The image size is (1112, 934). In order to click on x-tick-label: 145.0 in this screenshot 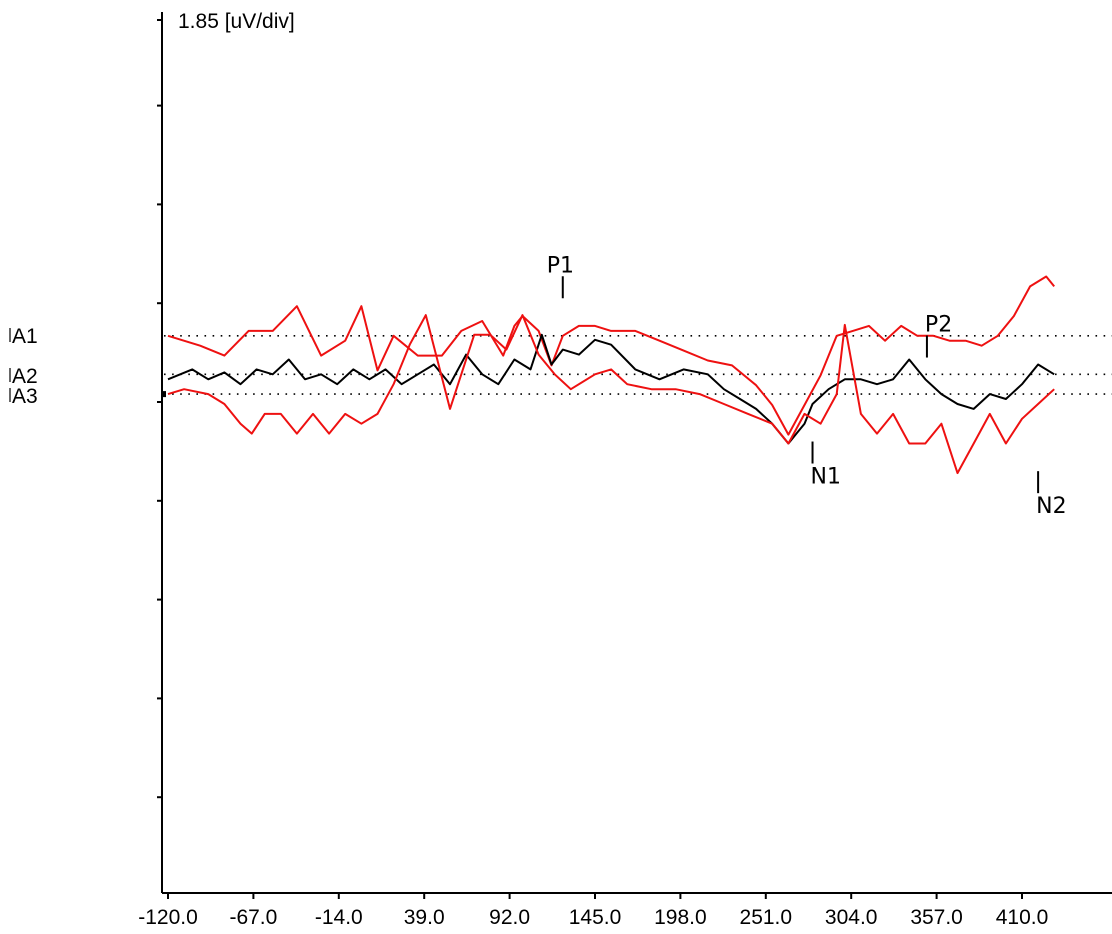, I will do `click(595, 917)`.